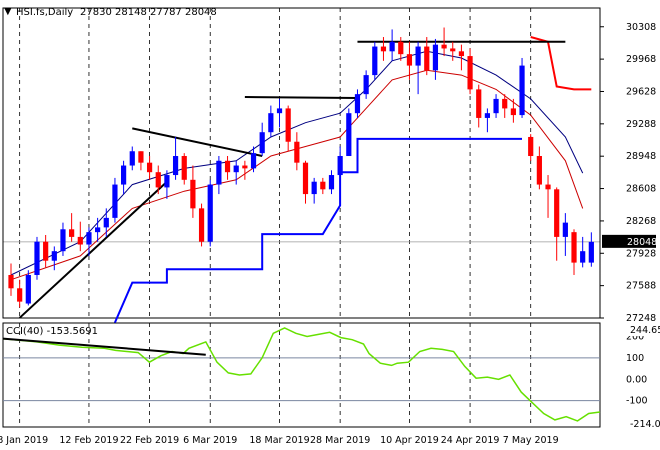  I want to click on cci-tick-label: 0.00, so click(636, 379).